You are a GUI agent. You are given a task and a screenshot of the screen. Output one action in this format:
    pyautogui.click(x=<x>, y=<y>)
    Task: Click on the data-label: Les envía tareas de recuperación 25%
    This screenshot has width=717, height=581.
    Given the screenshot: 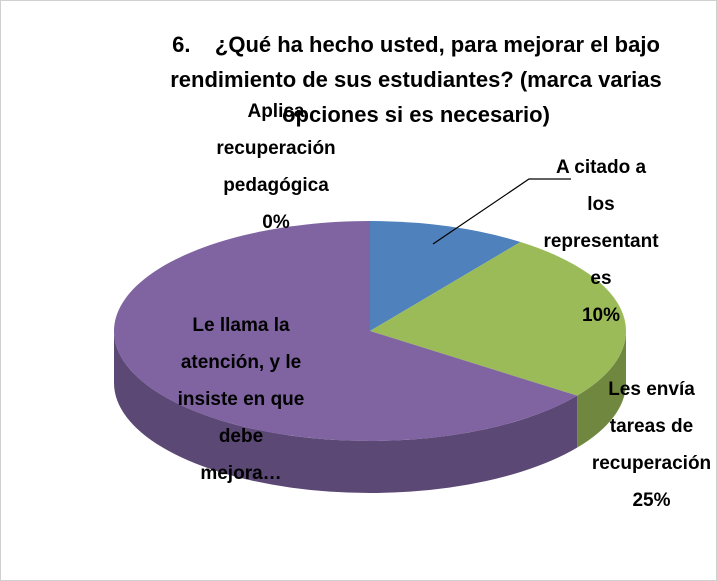 What is the action you would take?
    pyautogui.click(x=651, y=445)
    